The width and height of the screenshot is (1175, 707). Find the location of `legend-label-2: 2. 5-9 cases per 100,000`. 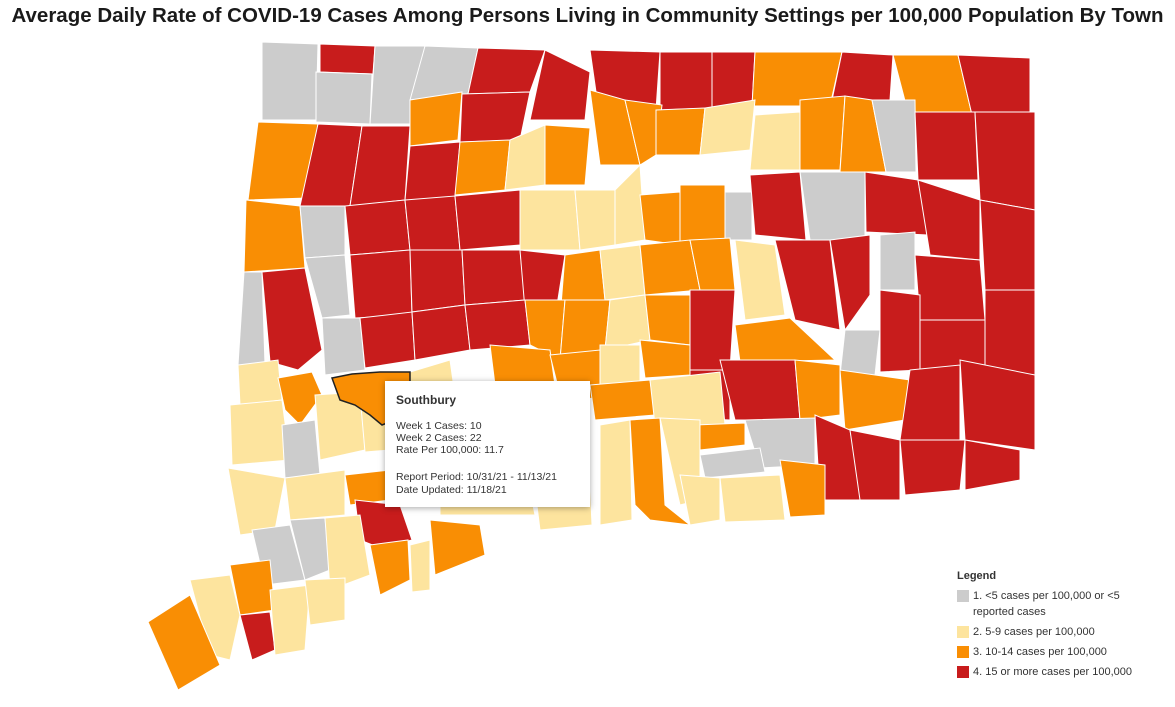

legend-label-2: 2. 5-9 cases per 100,000 is located at coordinates (1034, 632).